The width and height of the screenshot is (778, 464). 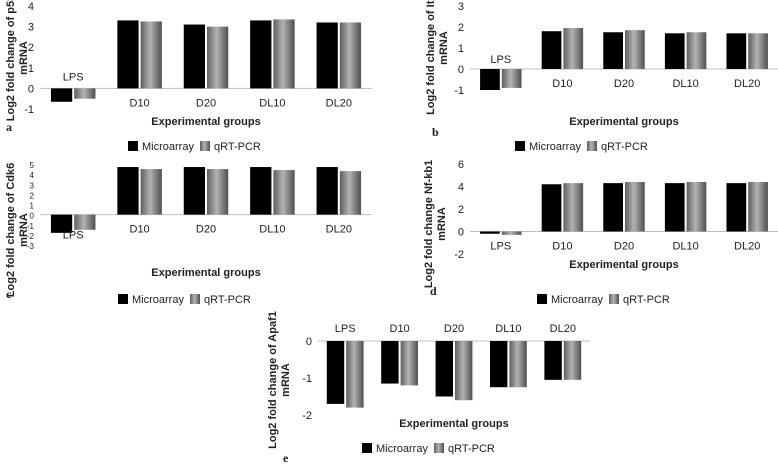 What do you see at coordinates (227, 300) in the screenshot?
I see `legend-label-qrtpcr: qRT-PCR` at bounding box center [227, 300].